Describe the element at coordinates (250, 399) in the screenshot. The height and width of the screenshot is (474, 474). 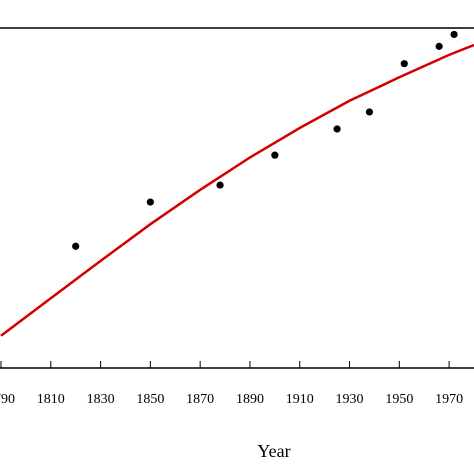
I see `x-tick-label: 1890` at that location.